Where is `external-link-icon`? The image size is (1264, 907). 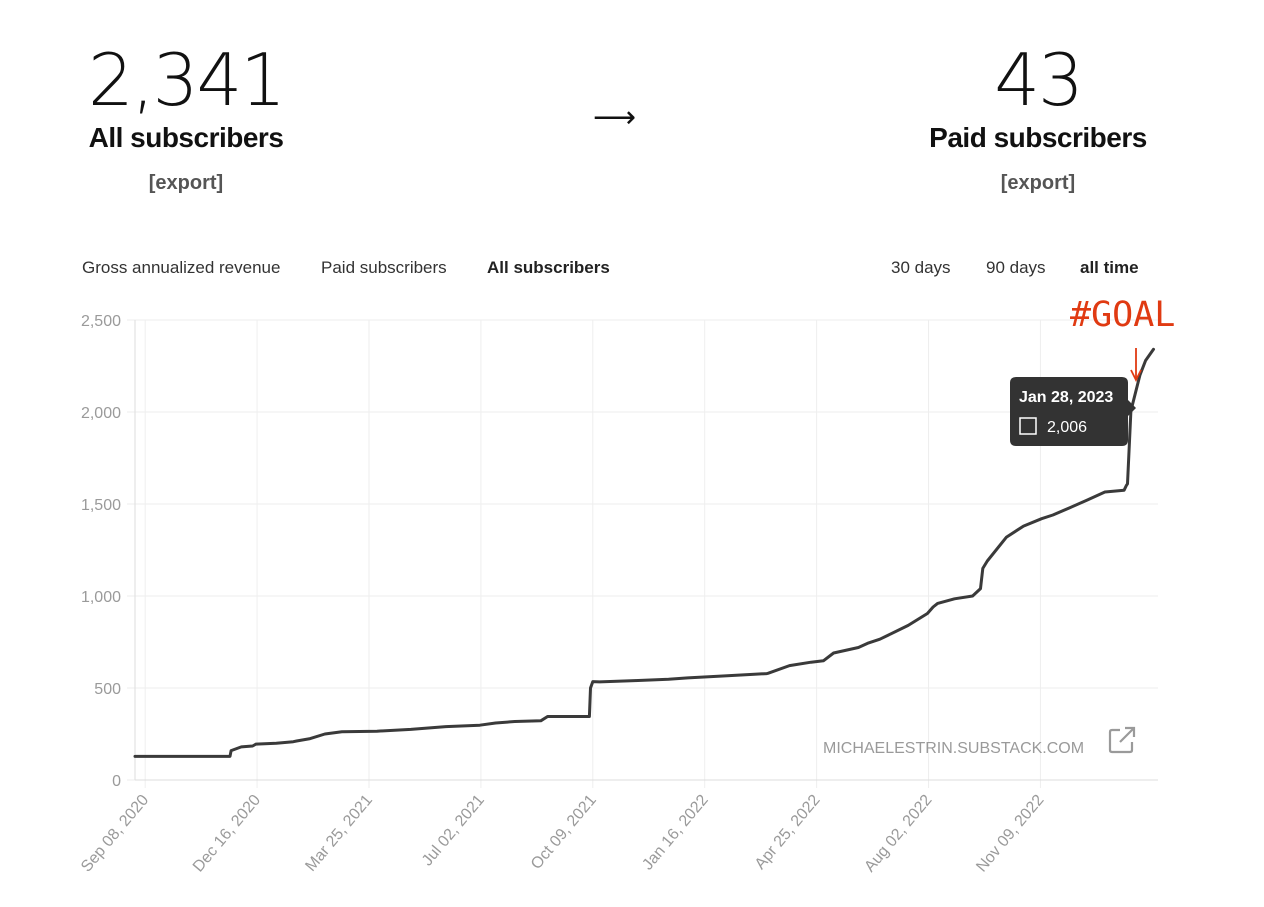
external-link-icon is located at coordinates (1122, 740).